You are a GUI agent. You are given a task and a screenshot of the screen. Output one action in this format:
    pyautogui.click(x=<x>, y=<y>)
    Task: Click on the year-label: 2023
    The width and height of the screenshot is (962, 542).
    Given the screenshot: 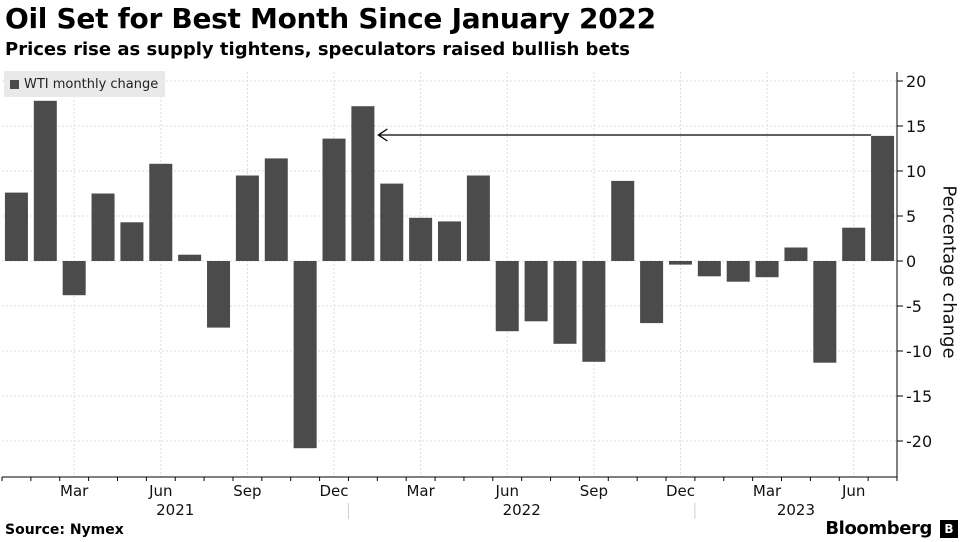 What is the action you would take?
    pyautogui.click(x=796, y=510)
    